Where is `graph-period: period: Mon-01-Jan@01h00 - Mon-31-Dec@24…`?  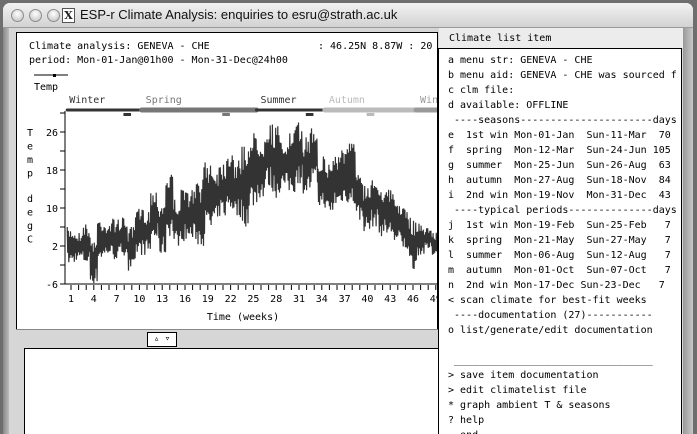
graph-period: period: Mon-01-Jan@01h00 - Mon-31-Dec@24… is located at coordinates (158, 60).